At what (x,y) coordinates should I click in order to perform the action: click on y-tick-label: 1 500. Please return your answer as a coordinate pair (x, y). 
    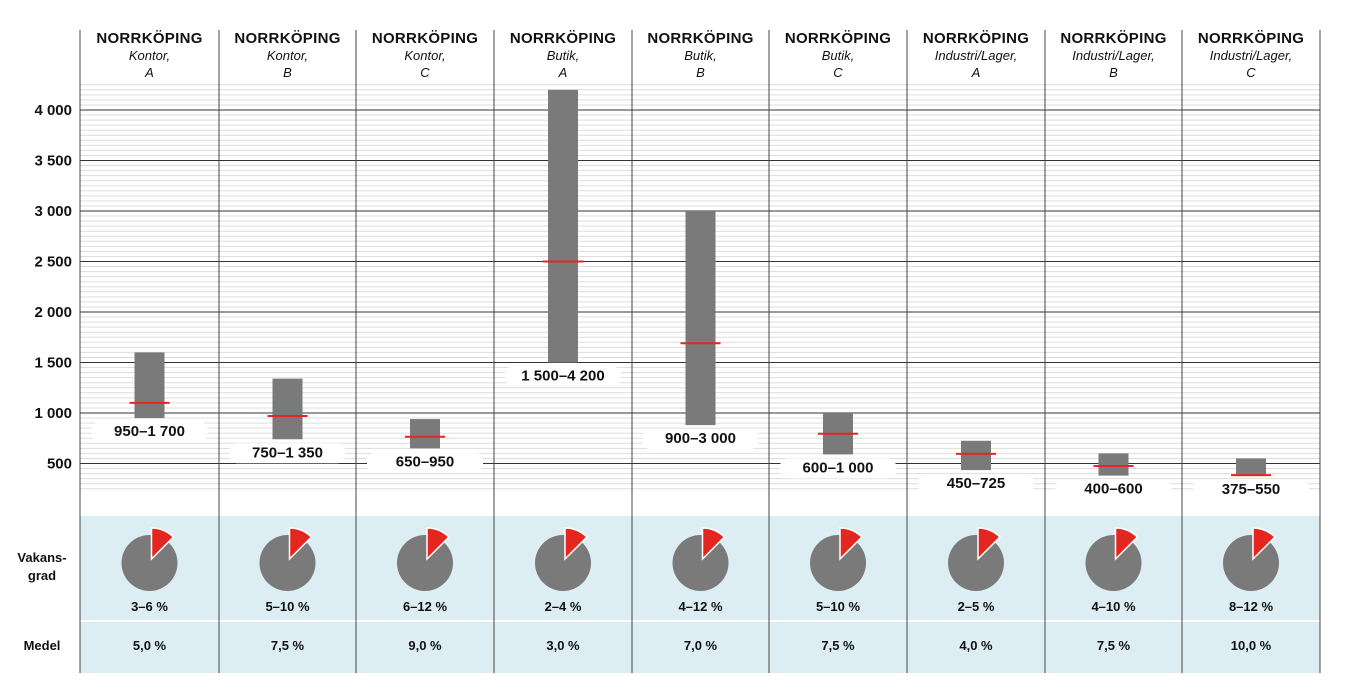
    Looking at the image, I should click on (53, 363).